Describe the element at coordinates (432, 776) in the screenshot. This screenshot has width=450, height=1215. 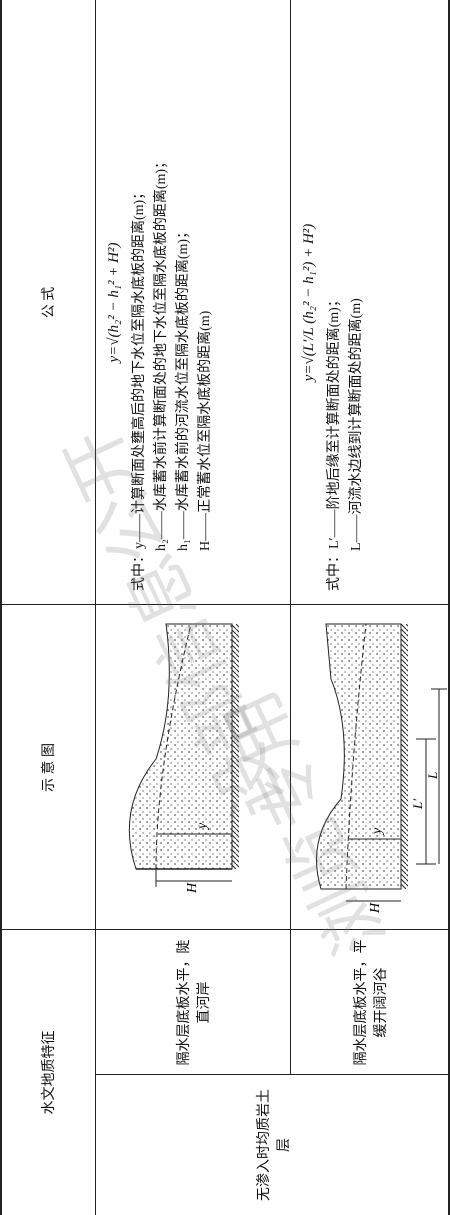
I see `diagram-label: L` at that location.